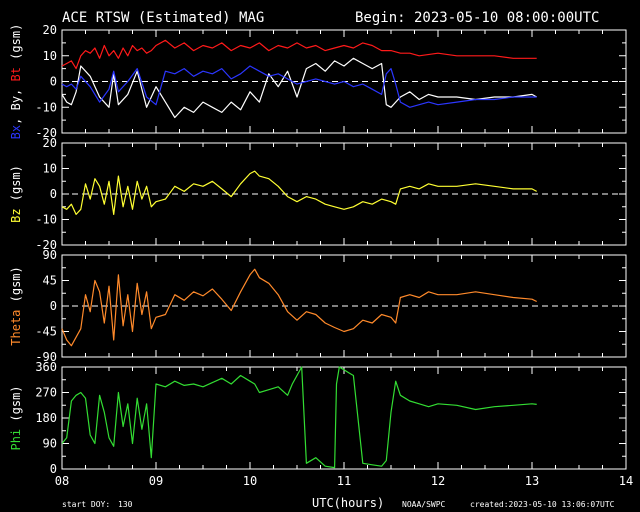  I want to click on series-bt-line, so click(299, 54).